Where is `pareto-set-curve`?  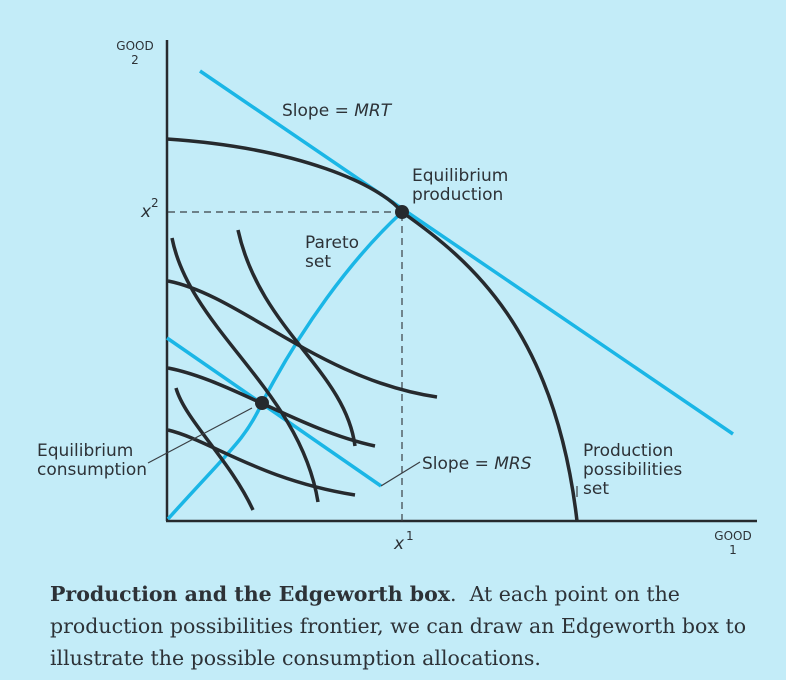
pareto-set-curve is located at coordinates (285, 365).